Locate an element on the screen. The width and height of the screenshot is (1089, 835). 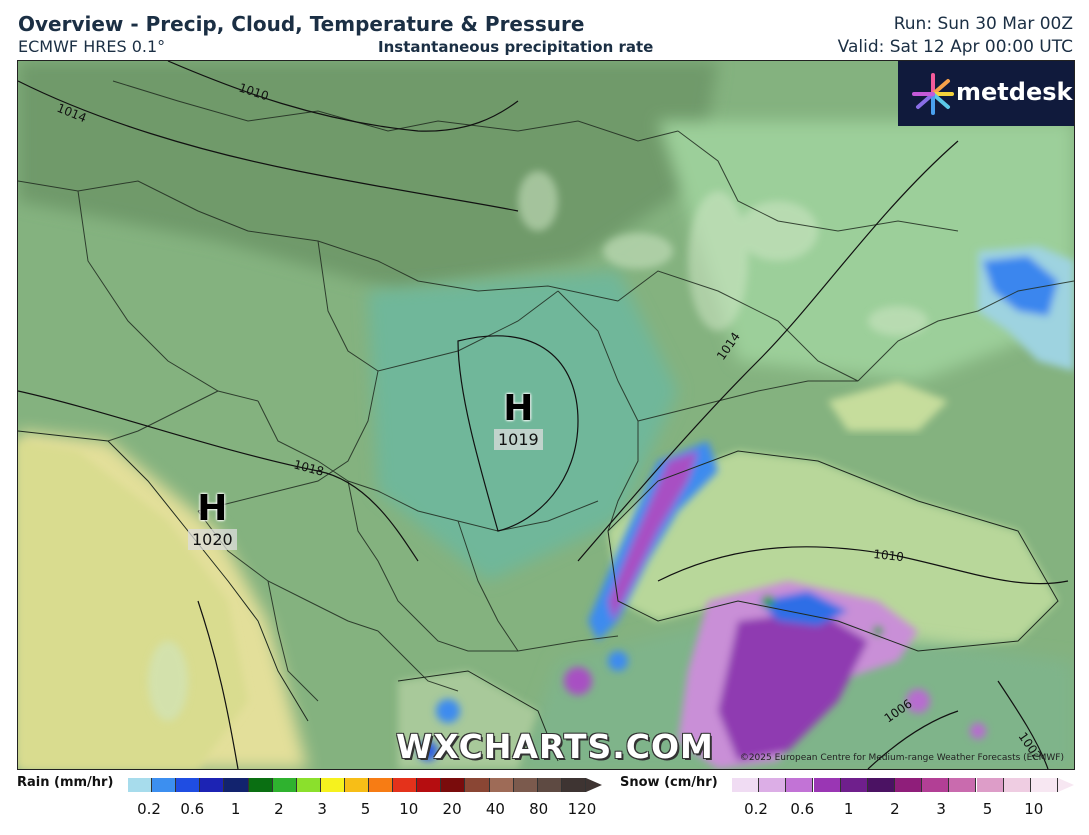
high-pressure-marker: H 1020 is located at coordinates (212, 520).